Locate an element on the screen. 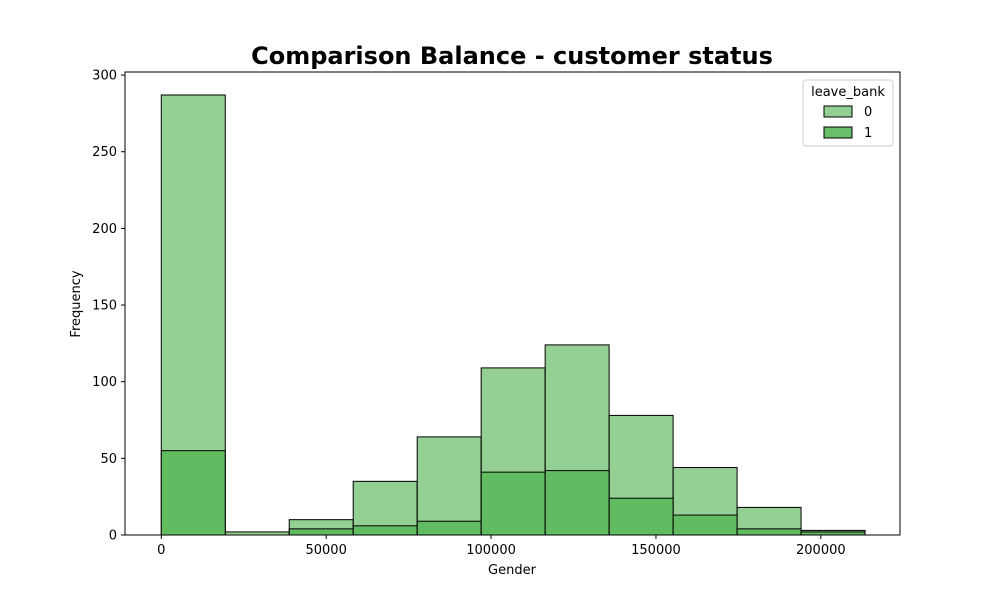  y-tick-label: 0 is located at coordinates (113, 536).